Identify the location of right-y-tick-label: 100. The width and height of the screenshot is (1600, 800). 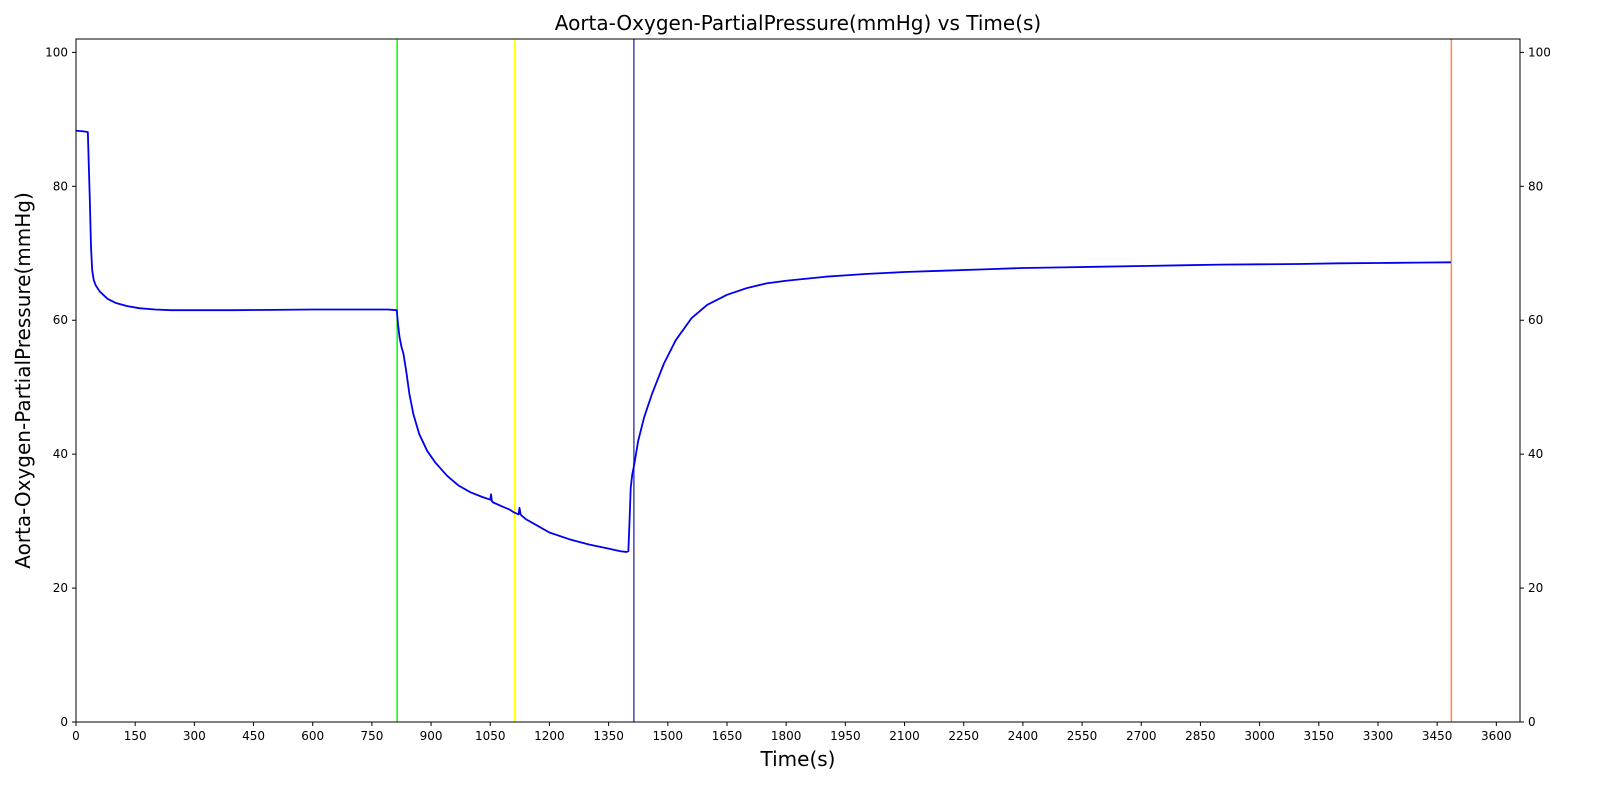
(1539, 52).